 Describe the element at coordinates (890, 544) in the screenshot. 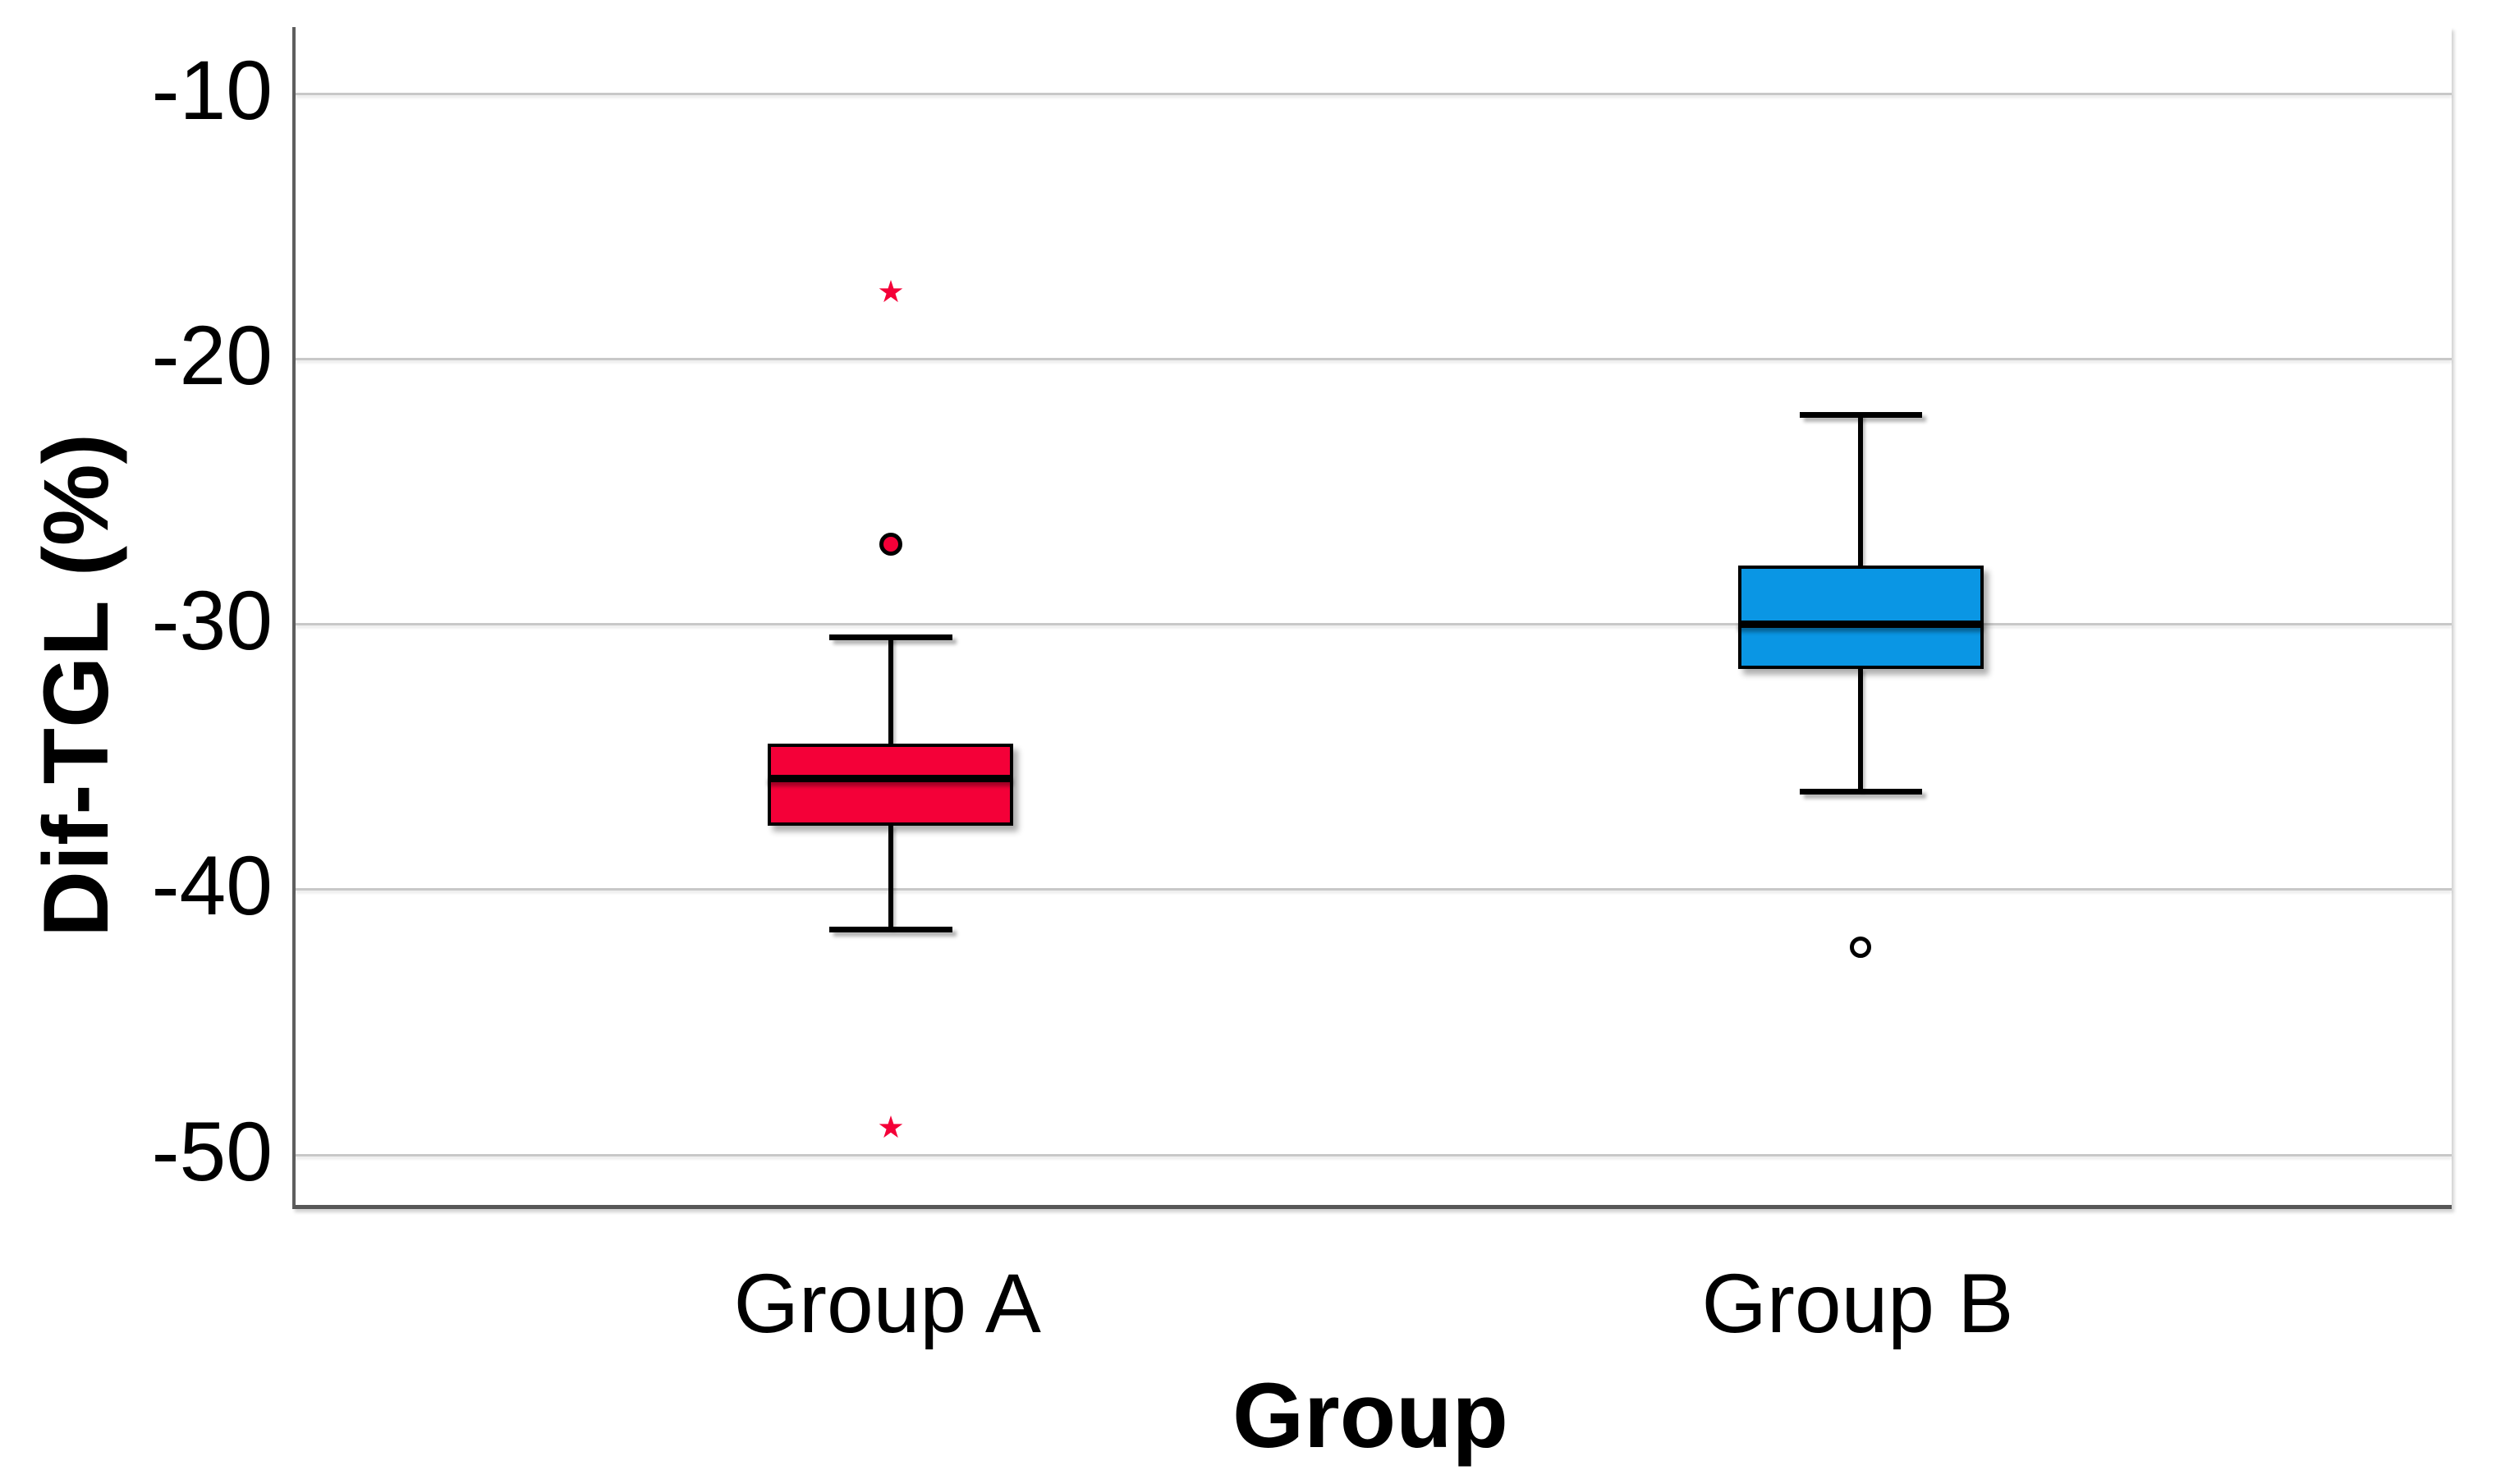

I see `mild-outlier-filled-circle-icon` at that location.